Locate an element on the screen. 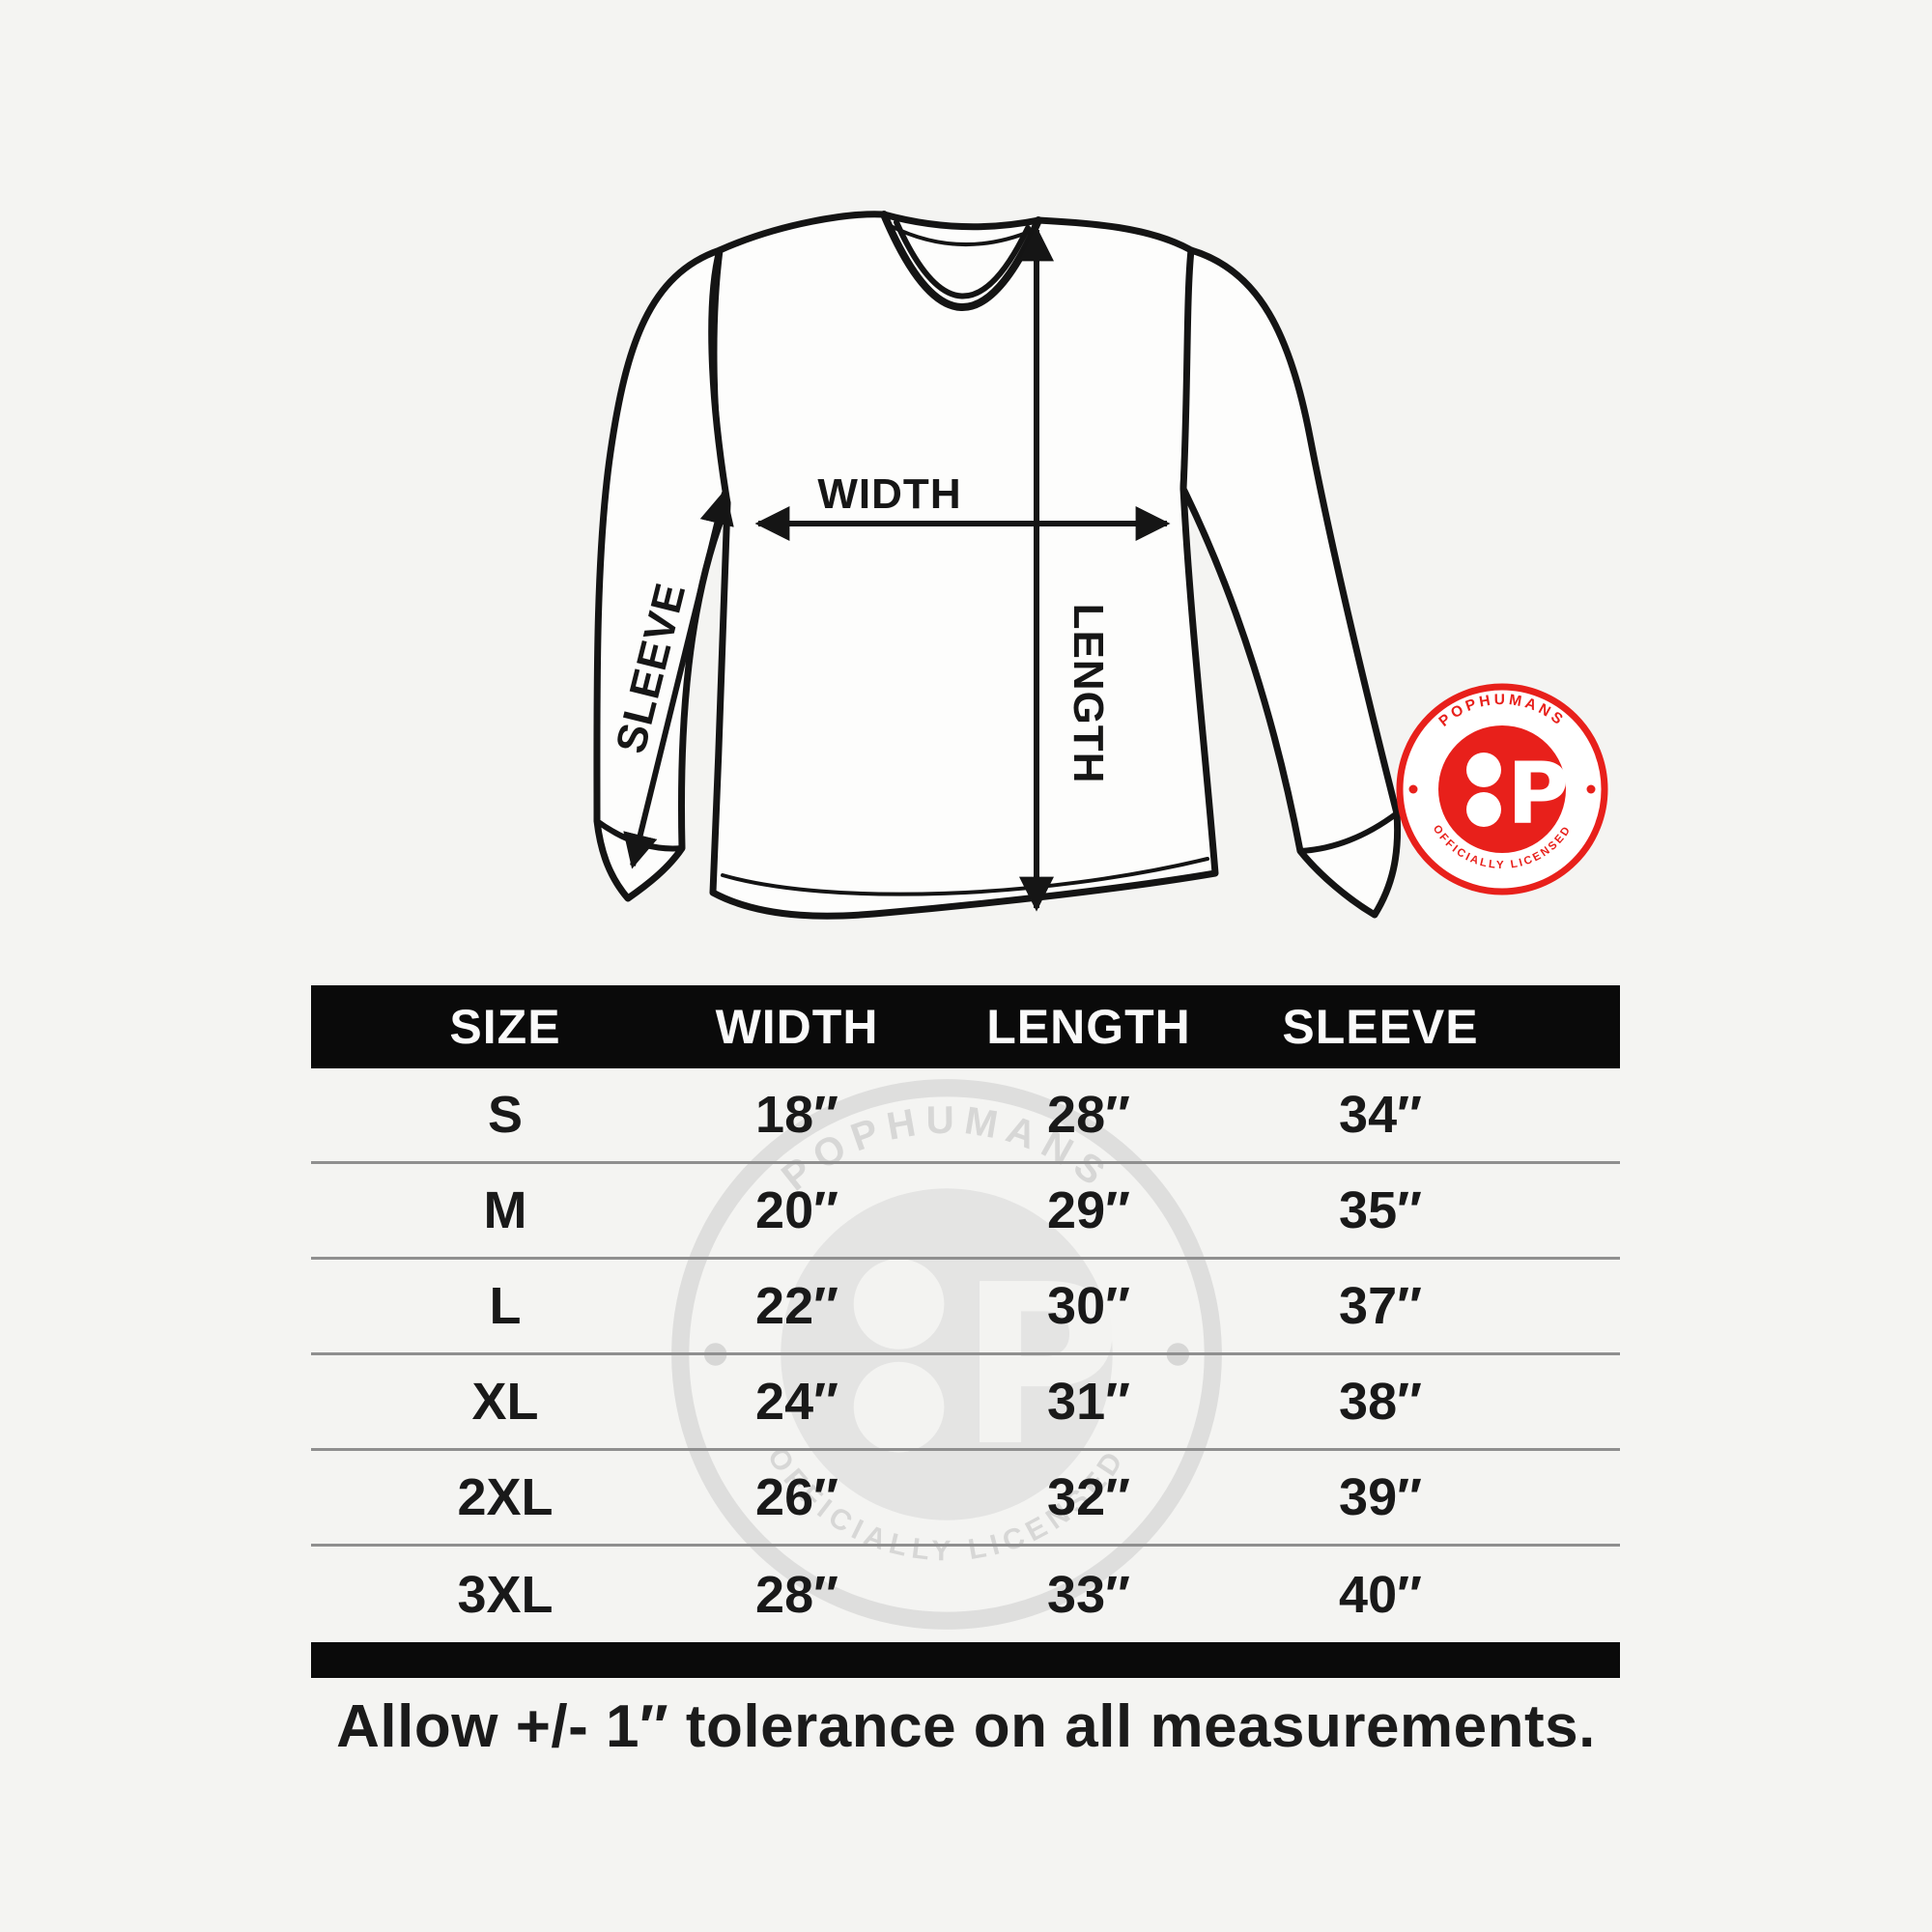 This screenshot has width=1932, height=1932. cell-length: 29″ is located at coordinates (1088, 1210).